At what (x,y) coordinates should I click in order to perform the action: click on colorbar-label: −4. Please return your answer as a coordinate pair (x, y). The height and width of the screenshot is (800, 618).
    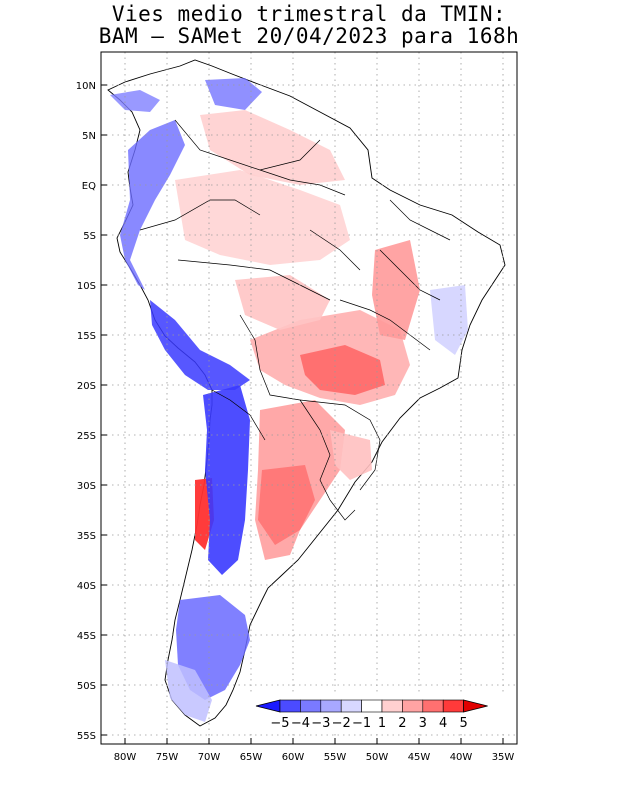
    Looking at the image, I should click on (300, 723).